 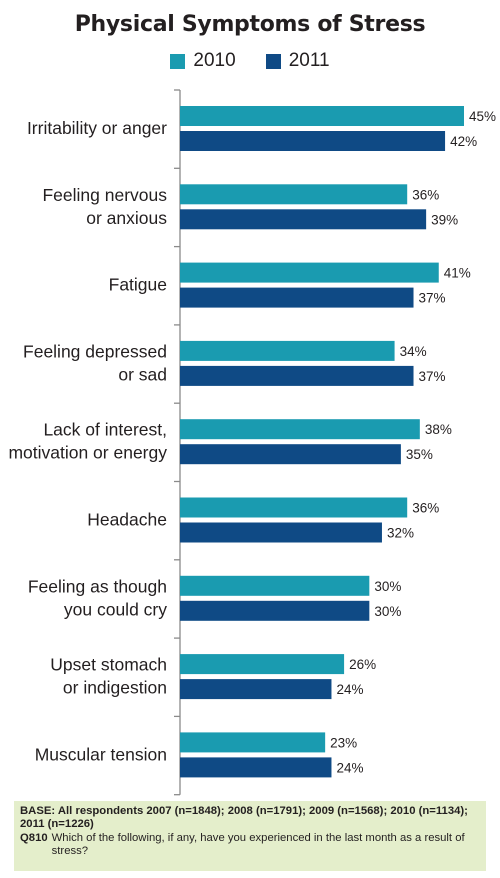 I want to click on category-label: you could cry, so click(x=115, y=609).